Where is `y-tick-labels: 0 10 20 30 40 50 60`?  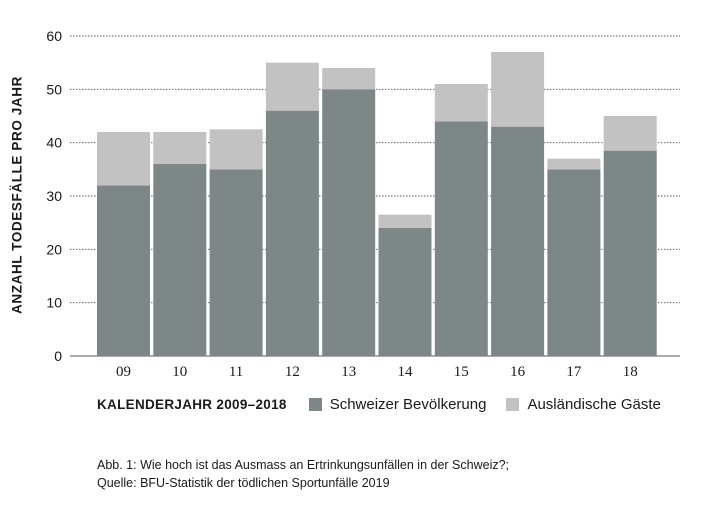 y-tick-labels: 0 10 20 30 40 50 60 is located at coordinates (54, 196).